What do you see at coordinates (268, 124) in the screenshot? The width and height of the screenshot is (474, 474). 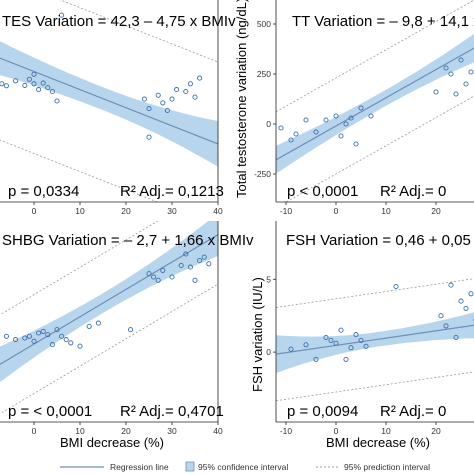 I see `y-tick-label-tt-0: 0` at bounding box center [268, 124].